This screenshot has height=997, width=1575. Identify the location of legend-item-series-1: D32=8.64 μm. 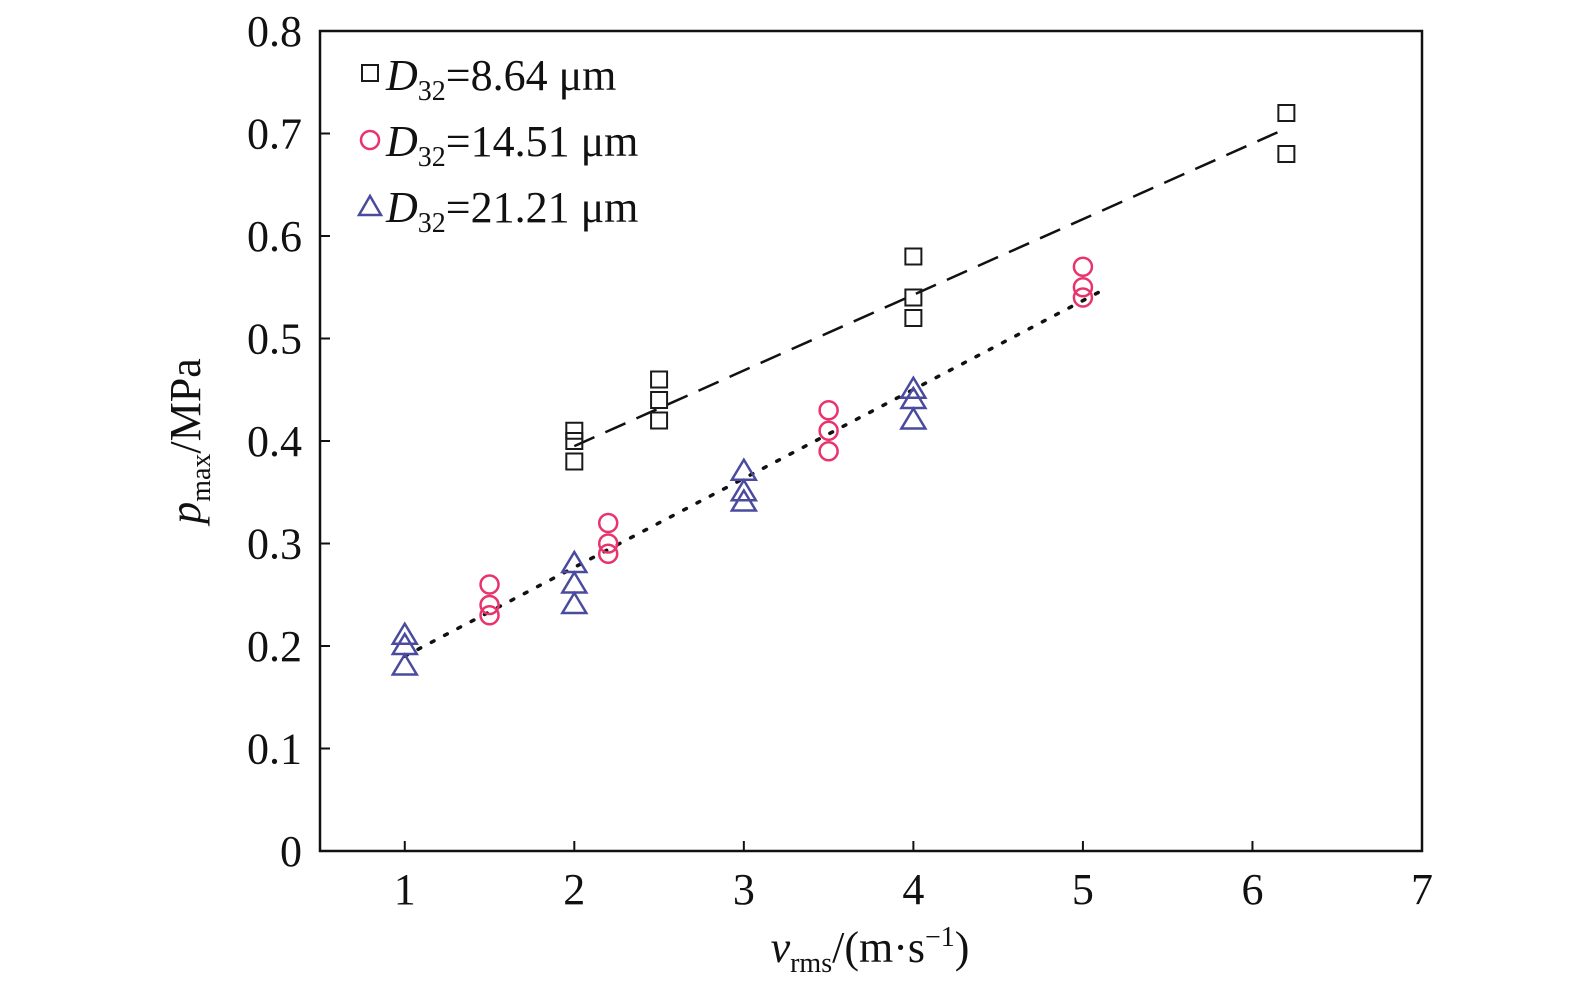
(488, 79).